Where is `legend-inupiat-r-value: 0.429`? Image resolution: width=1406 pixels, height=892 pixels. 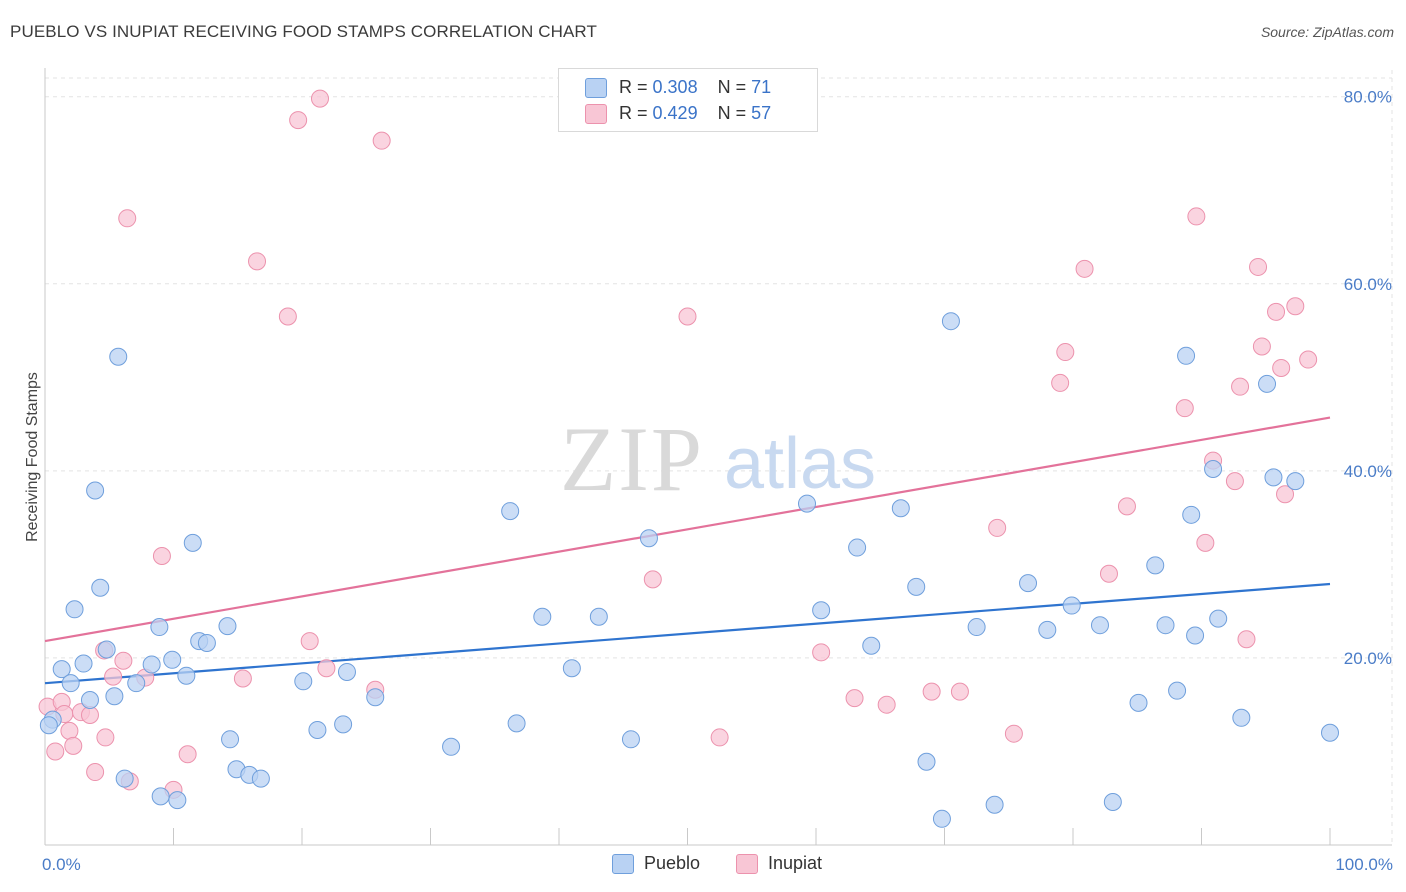
legend-inupiat-r-value: 0.429 is located at coordinates (675, 113).